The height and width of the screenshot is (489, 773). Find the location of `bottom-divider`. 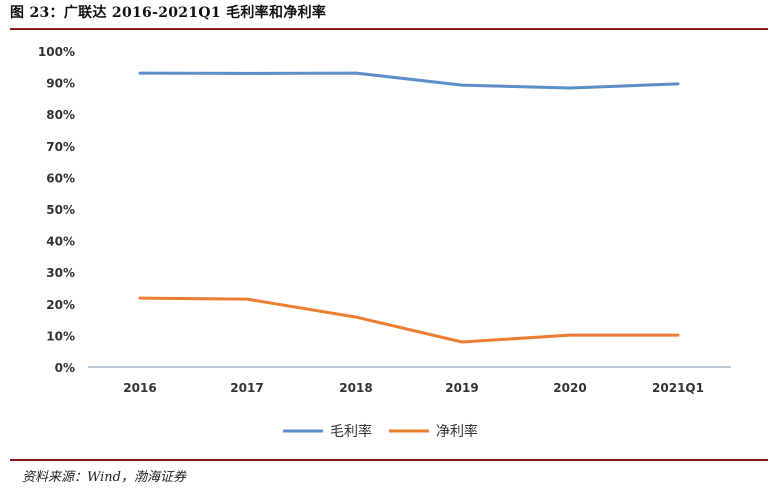

bottom-divider is located at coordinates (389, 460).